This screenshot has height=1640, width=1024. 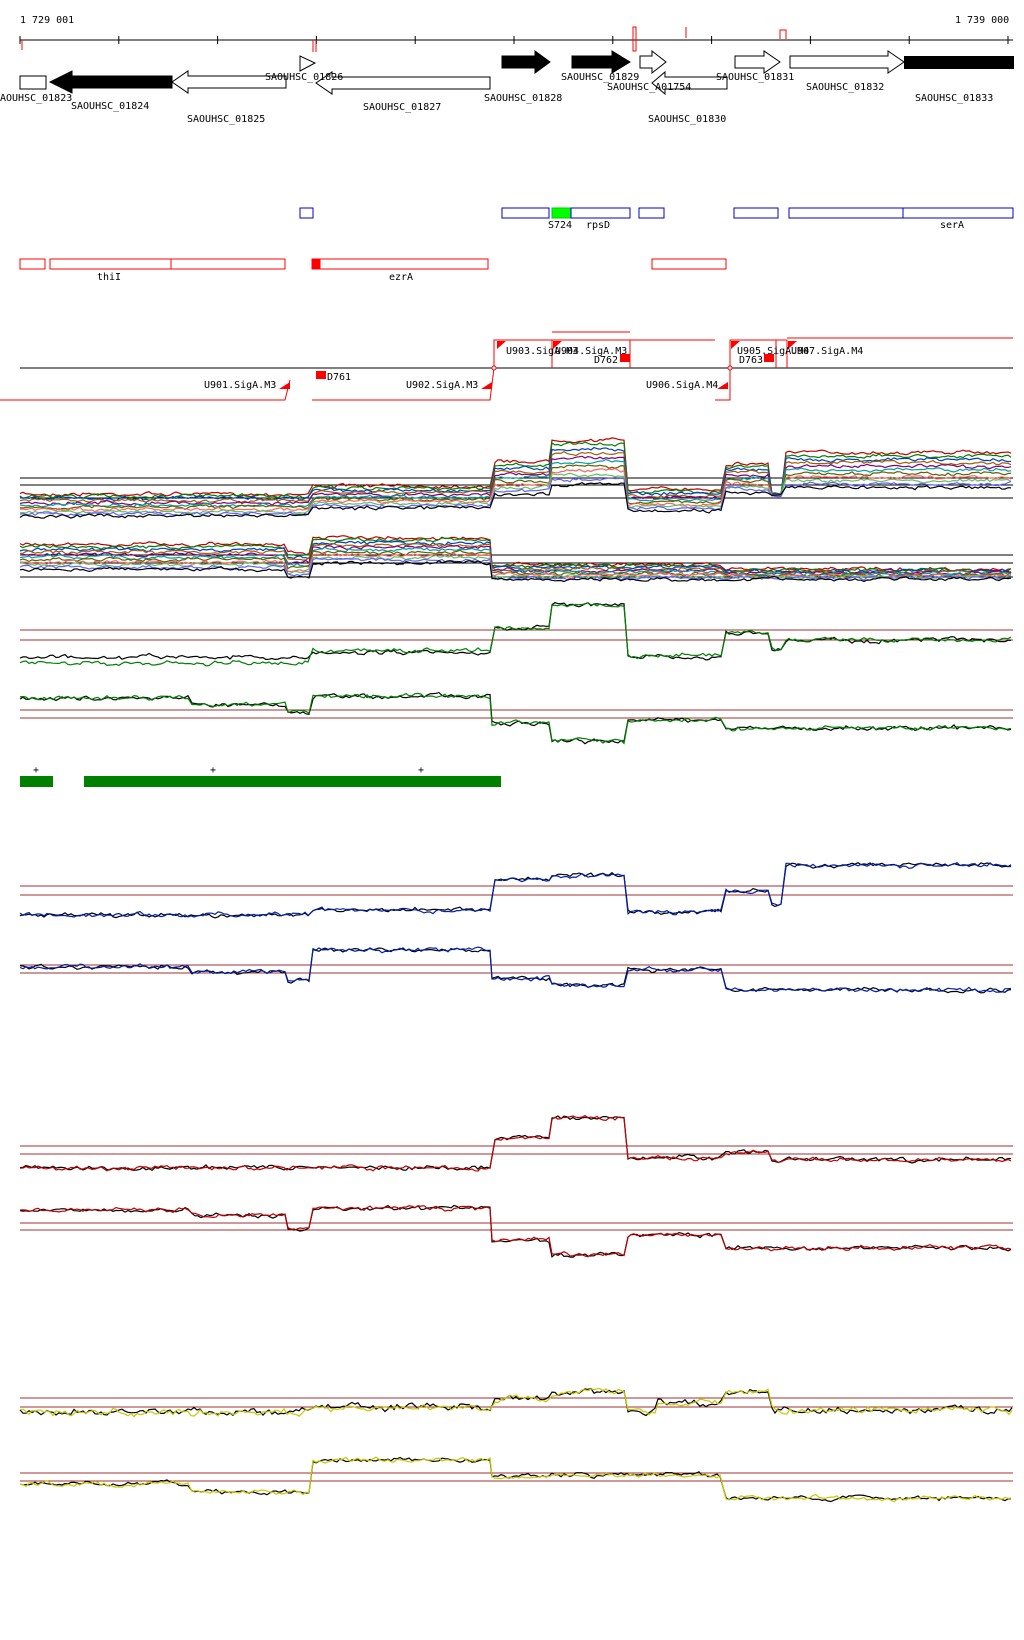 What do you see at coordinates (600, 213) in the screenshot?
I see `feature-rpsD` at bounding box center [600, 213].